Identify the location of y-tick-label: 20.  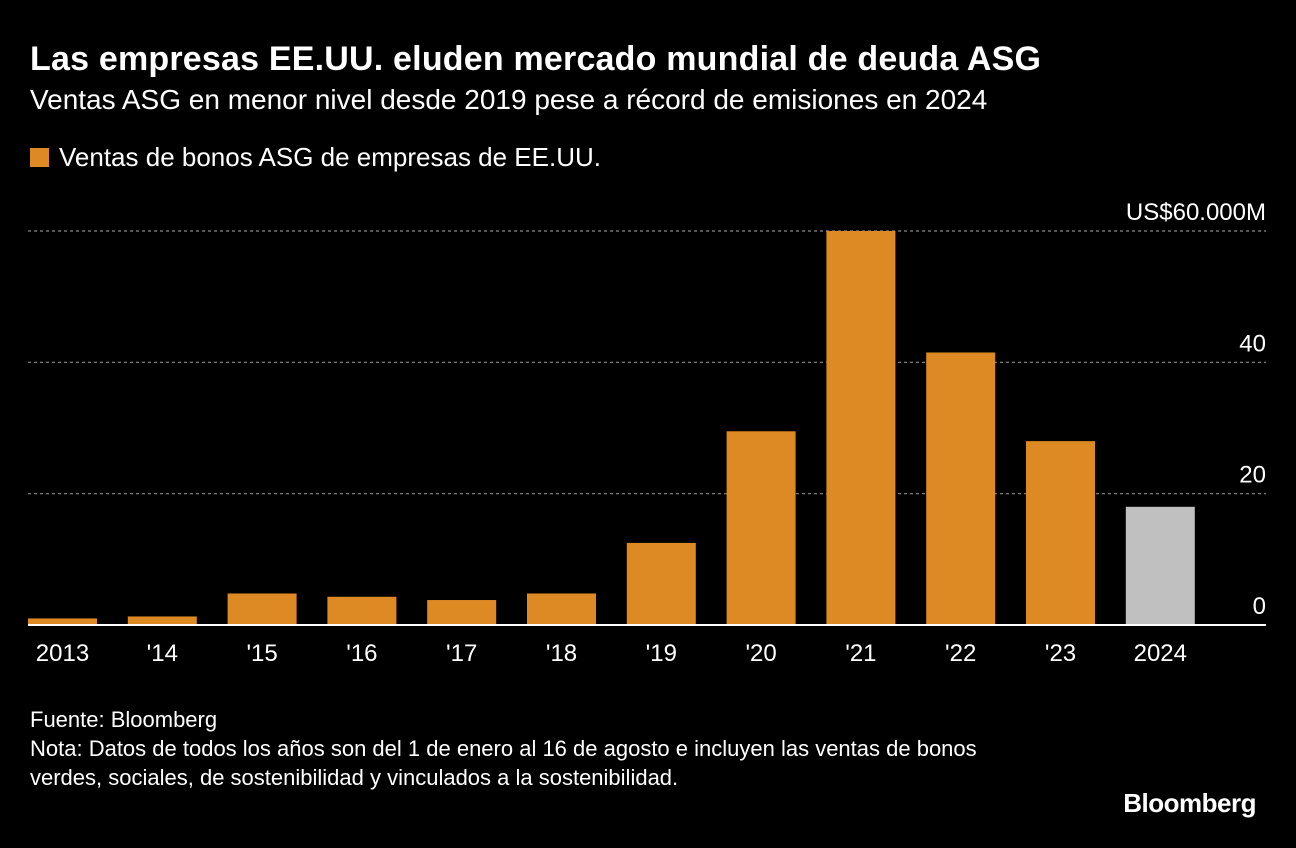
(1252, 475).